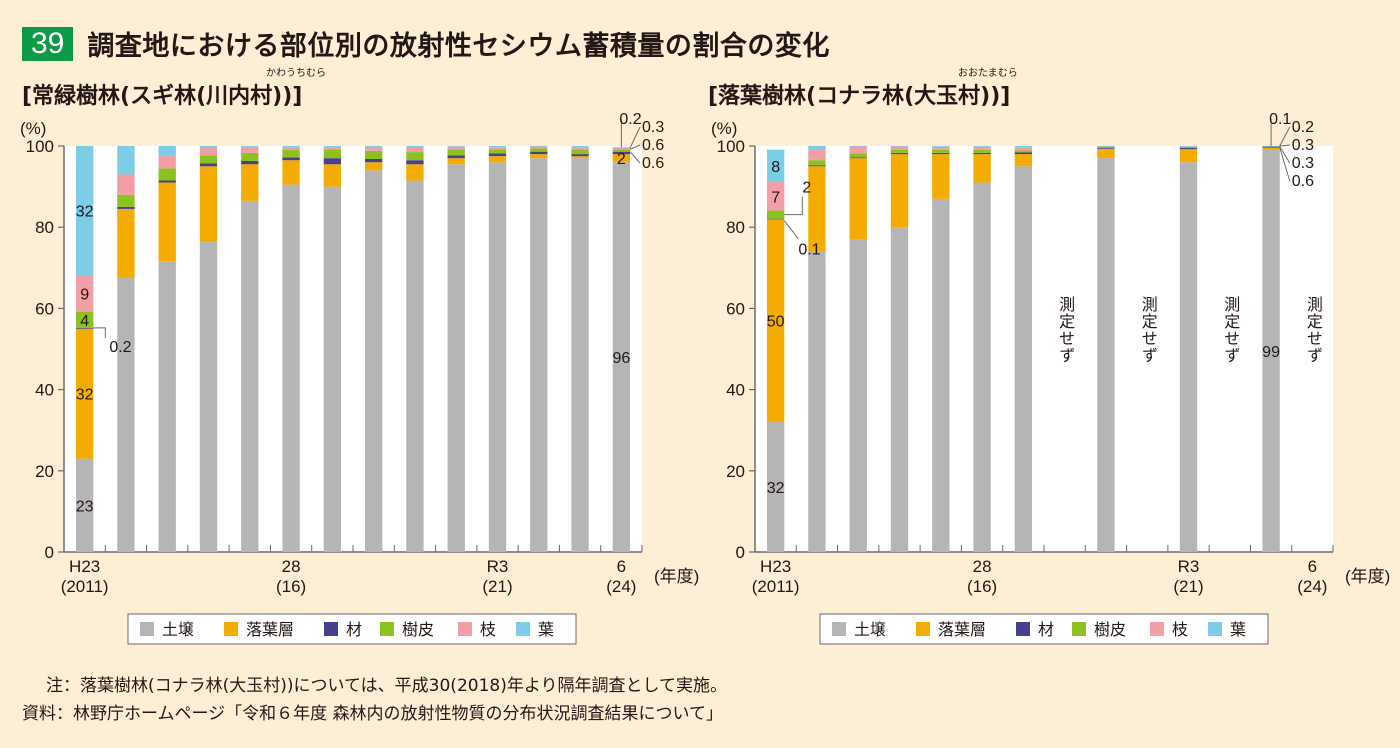 This screenshot has width=1400, height=748. I want to click on data-label: 50, so click(776, 322).